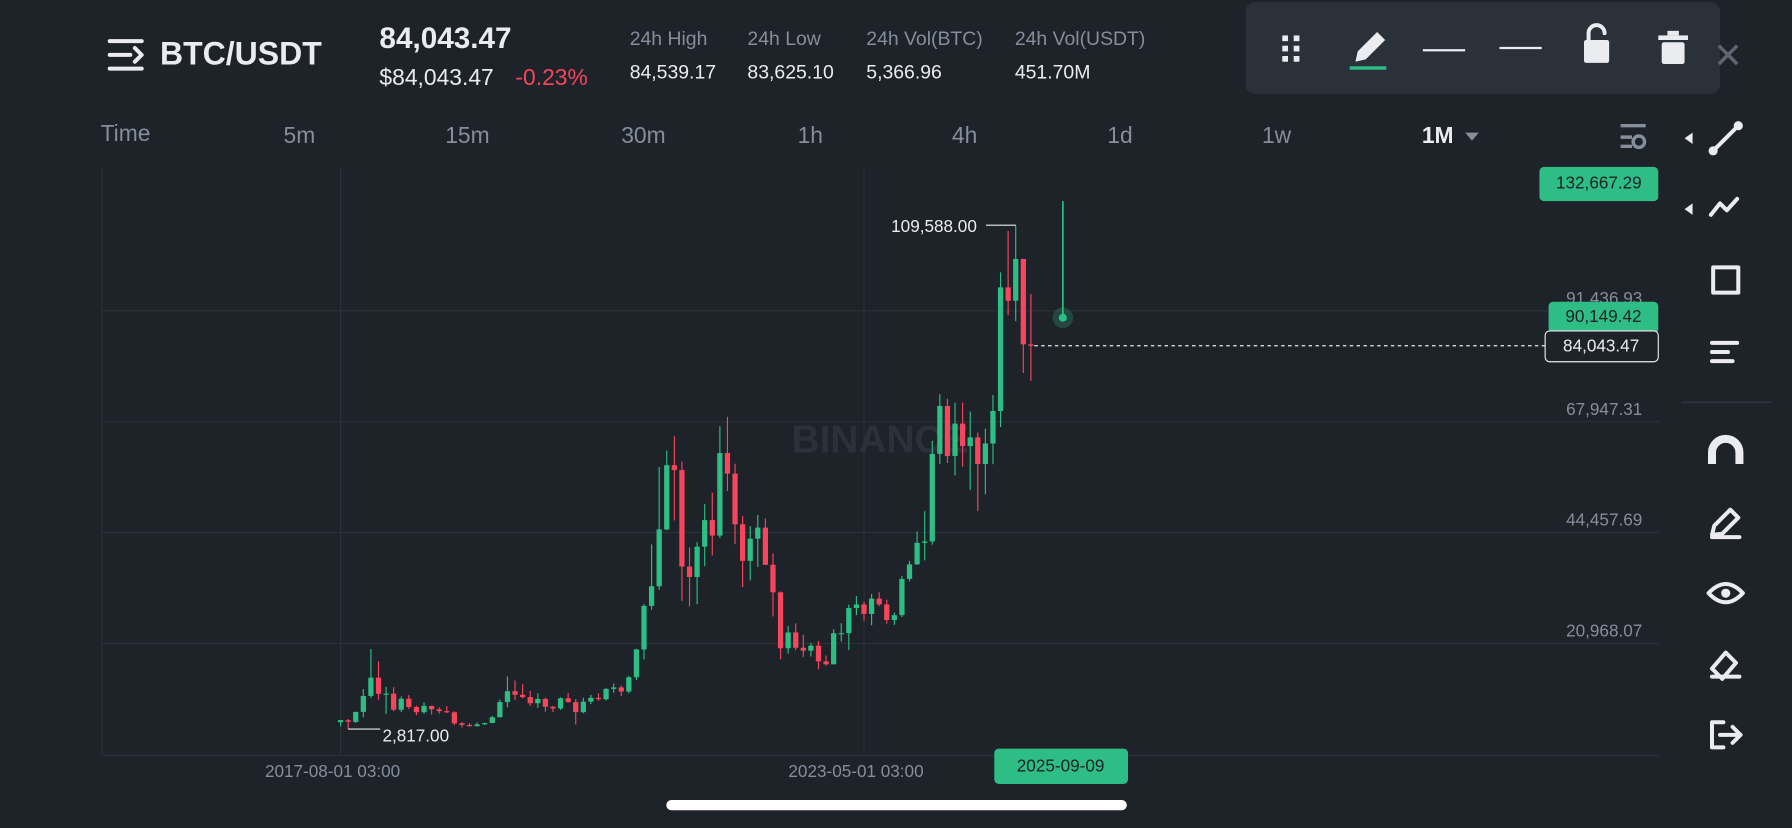 The height and width of the screenshot is (828, 1792). What do you see at coordinates (1472, 136) in the screenshot?
I see `dropdown-arrow` at bounding box center [1472, 136].